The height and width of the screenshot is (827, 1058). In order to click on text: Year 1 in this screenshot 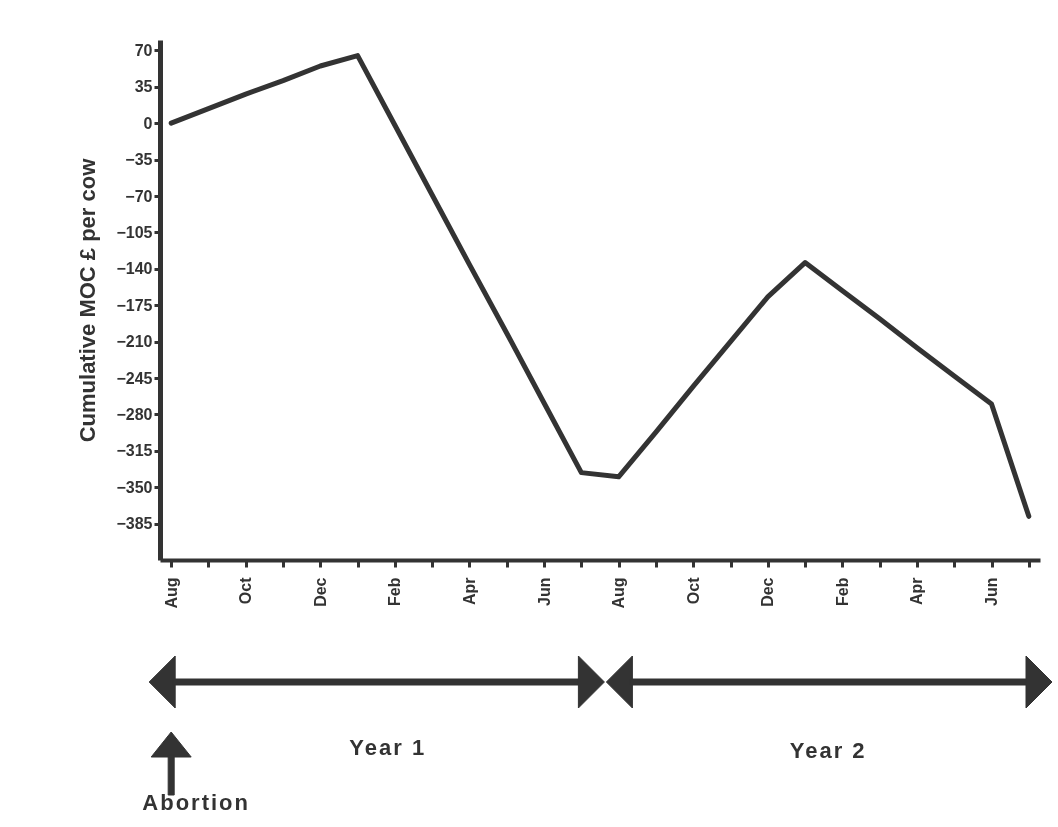, I will do `click(388, 748)`.